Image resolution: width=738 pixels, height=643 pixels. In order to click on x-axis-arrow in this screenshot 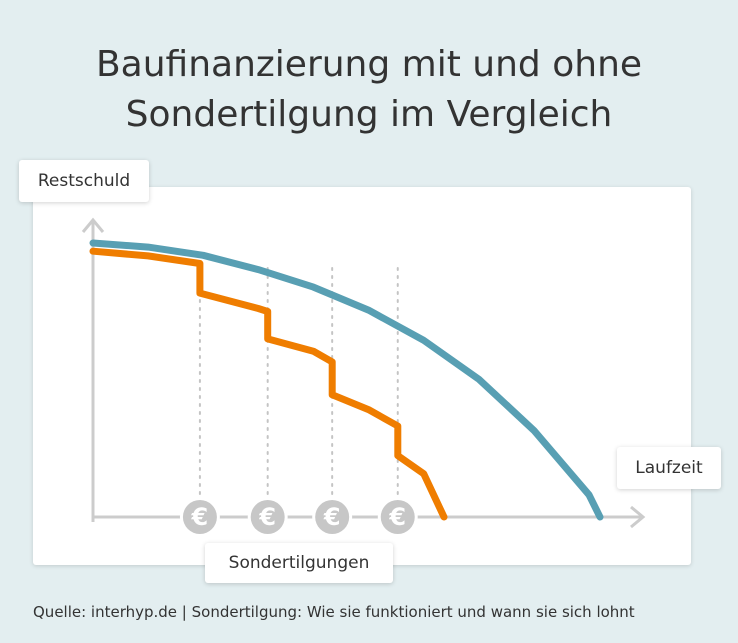, I will do `click(638, 517)`.